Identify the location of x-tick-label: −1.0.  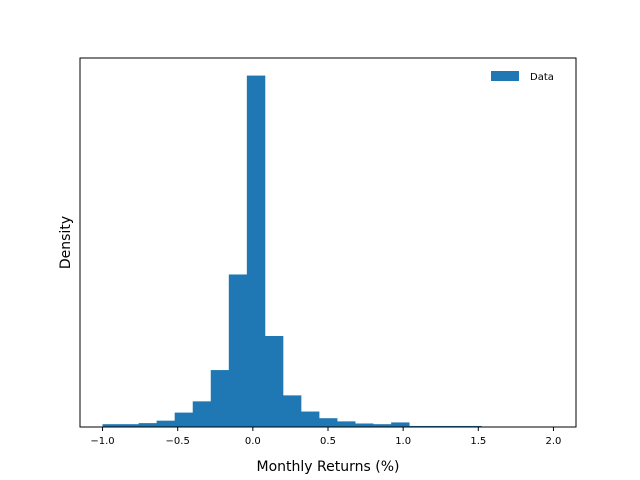
(102, 441).